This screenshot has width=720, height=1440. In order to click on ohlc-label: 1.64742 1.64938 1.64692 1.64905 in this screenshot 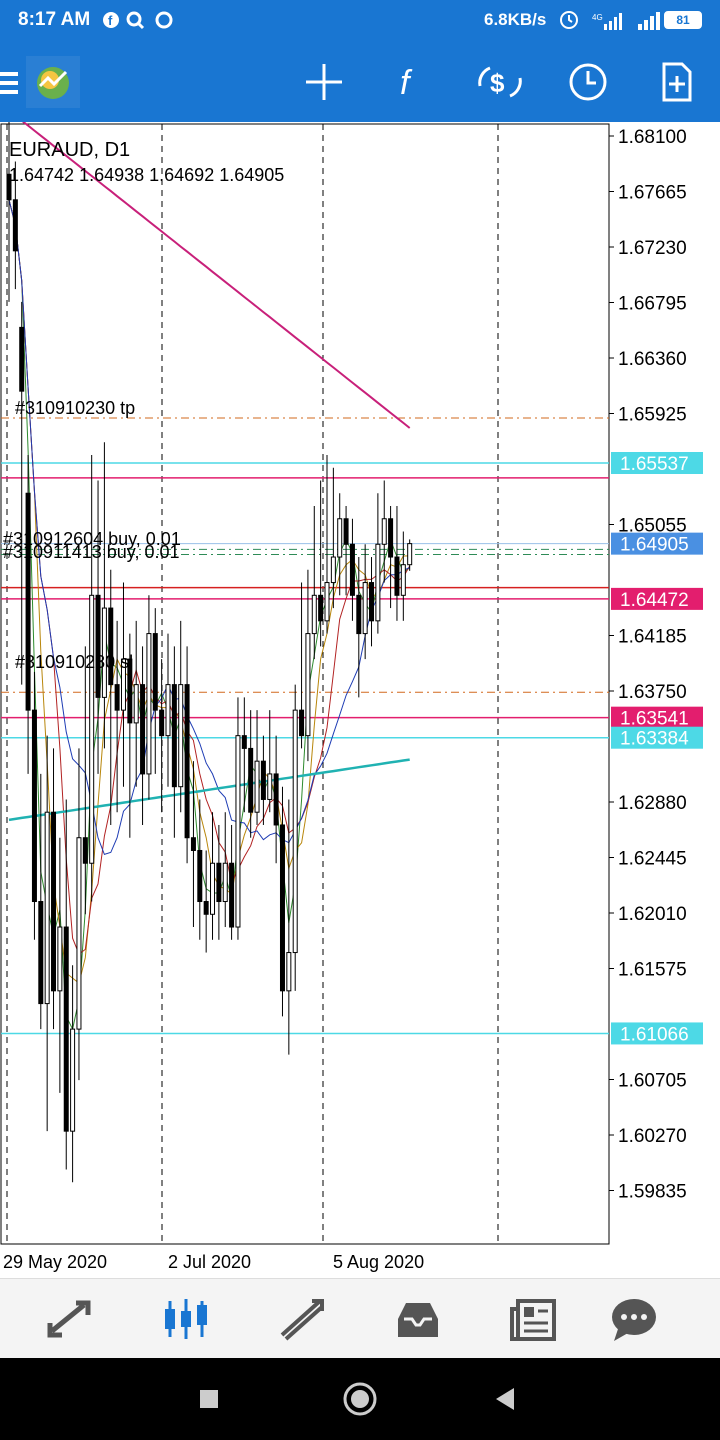, I will do `click(146, 175)`.